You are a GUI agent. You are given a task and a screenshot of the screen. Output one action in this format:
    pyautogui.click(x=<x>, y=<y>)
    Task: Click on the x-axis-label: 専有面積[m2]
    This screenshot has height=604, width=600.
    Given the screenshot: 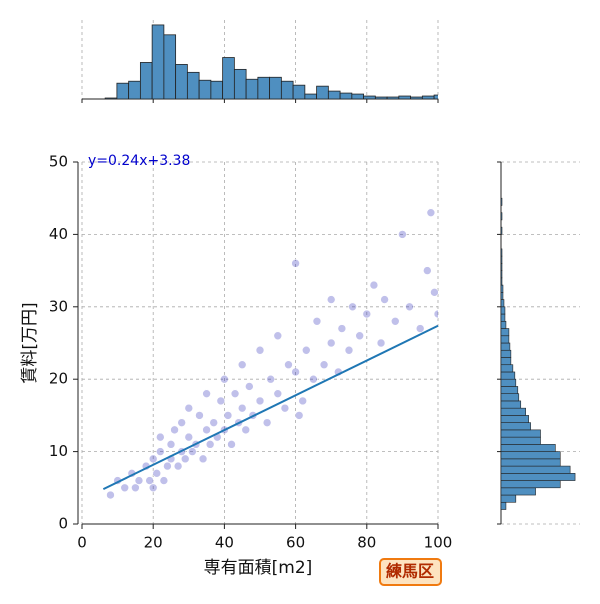 What is the action you would take?
    pyautogui.click(x=258, y=568)
    